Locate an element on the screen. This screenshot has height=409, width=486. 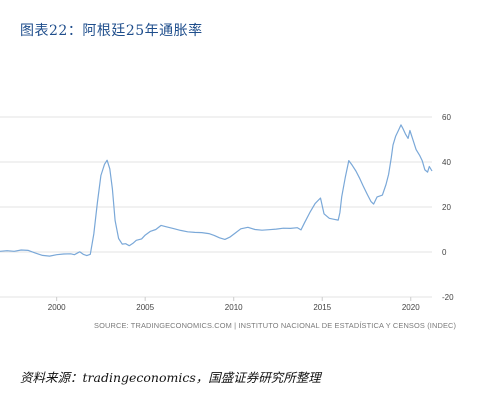
y-tick-label: 40 is located at coordinates (446, 162).